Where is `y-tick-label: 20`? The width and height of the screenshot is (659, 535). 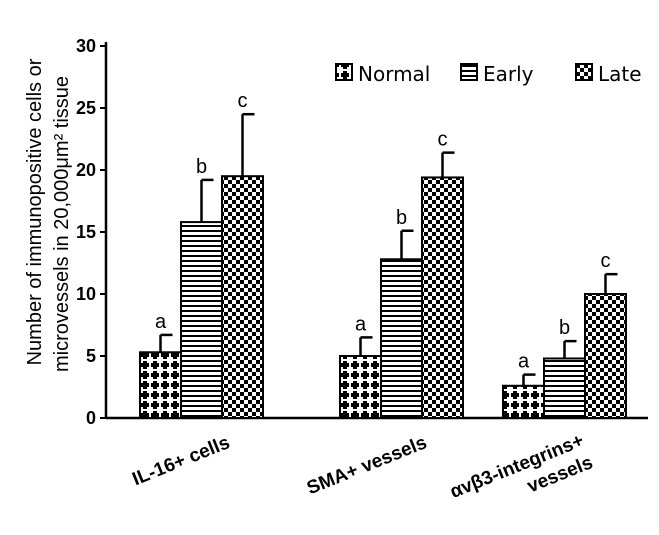 y-tick-label: 20 is located at coordinates (86, 170).